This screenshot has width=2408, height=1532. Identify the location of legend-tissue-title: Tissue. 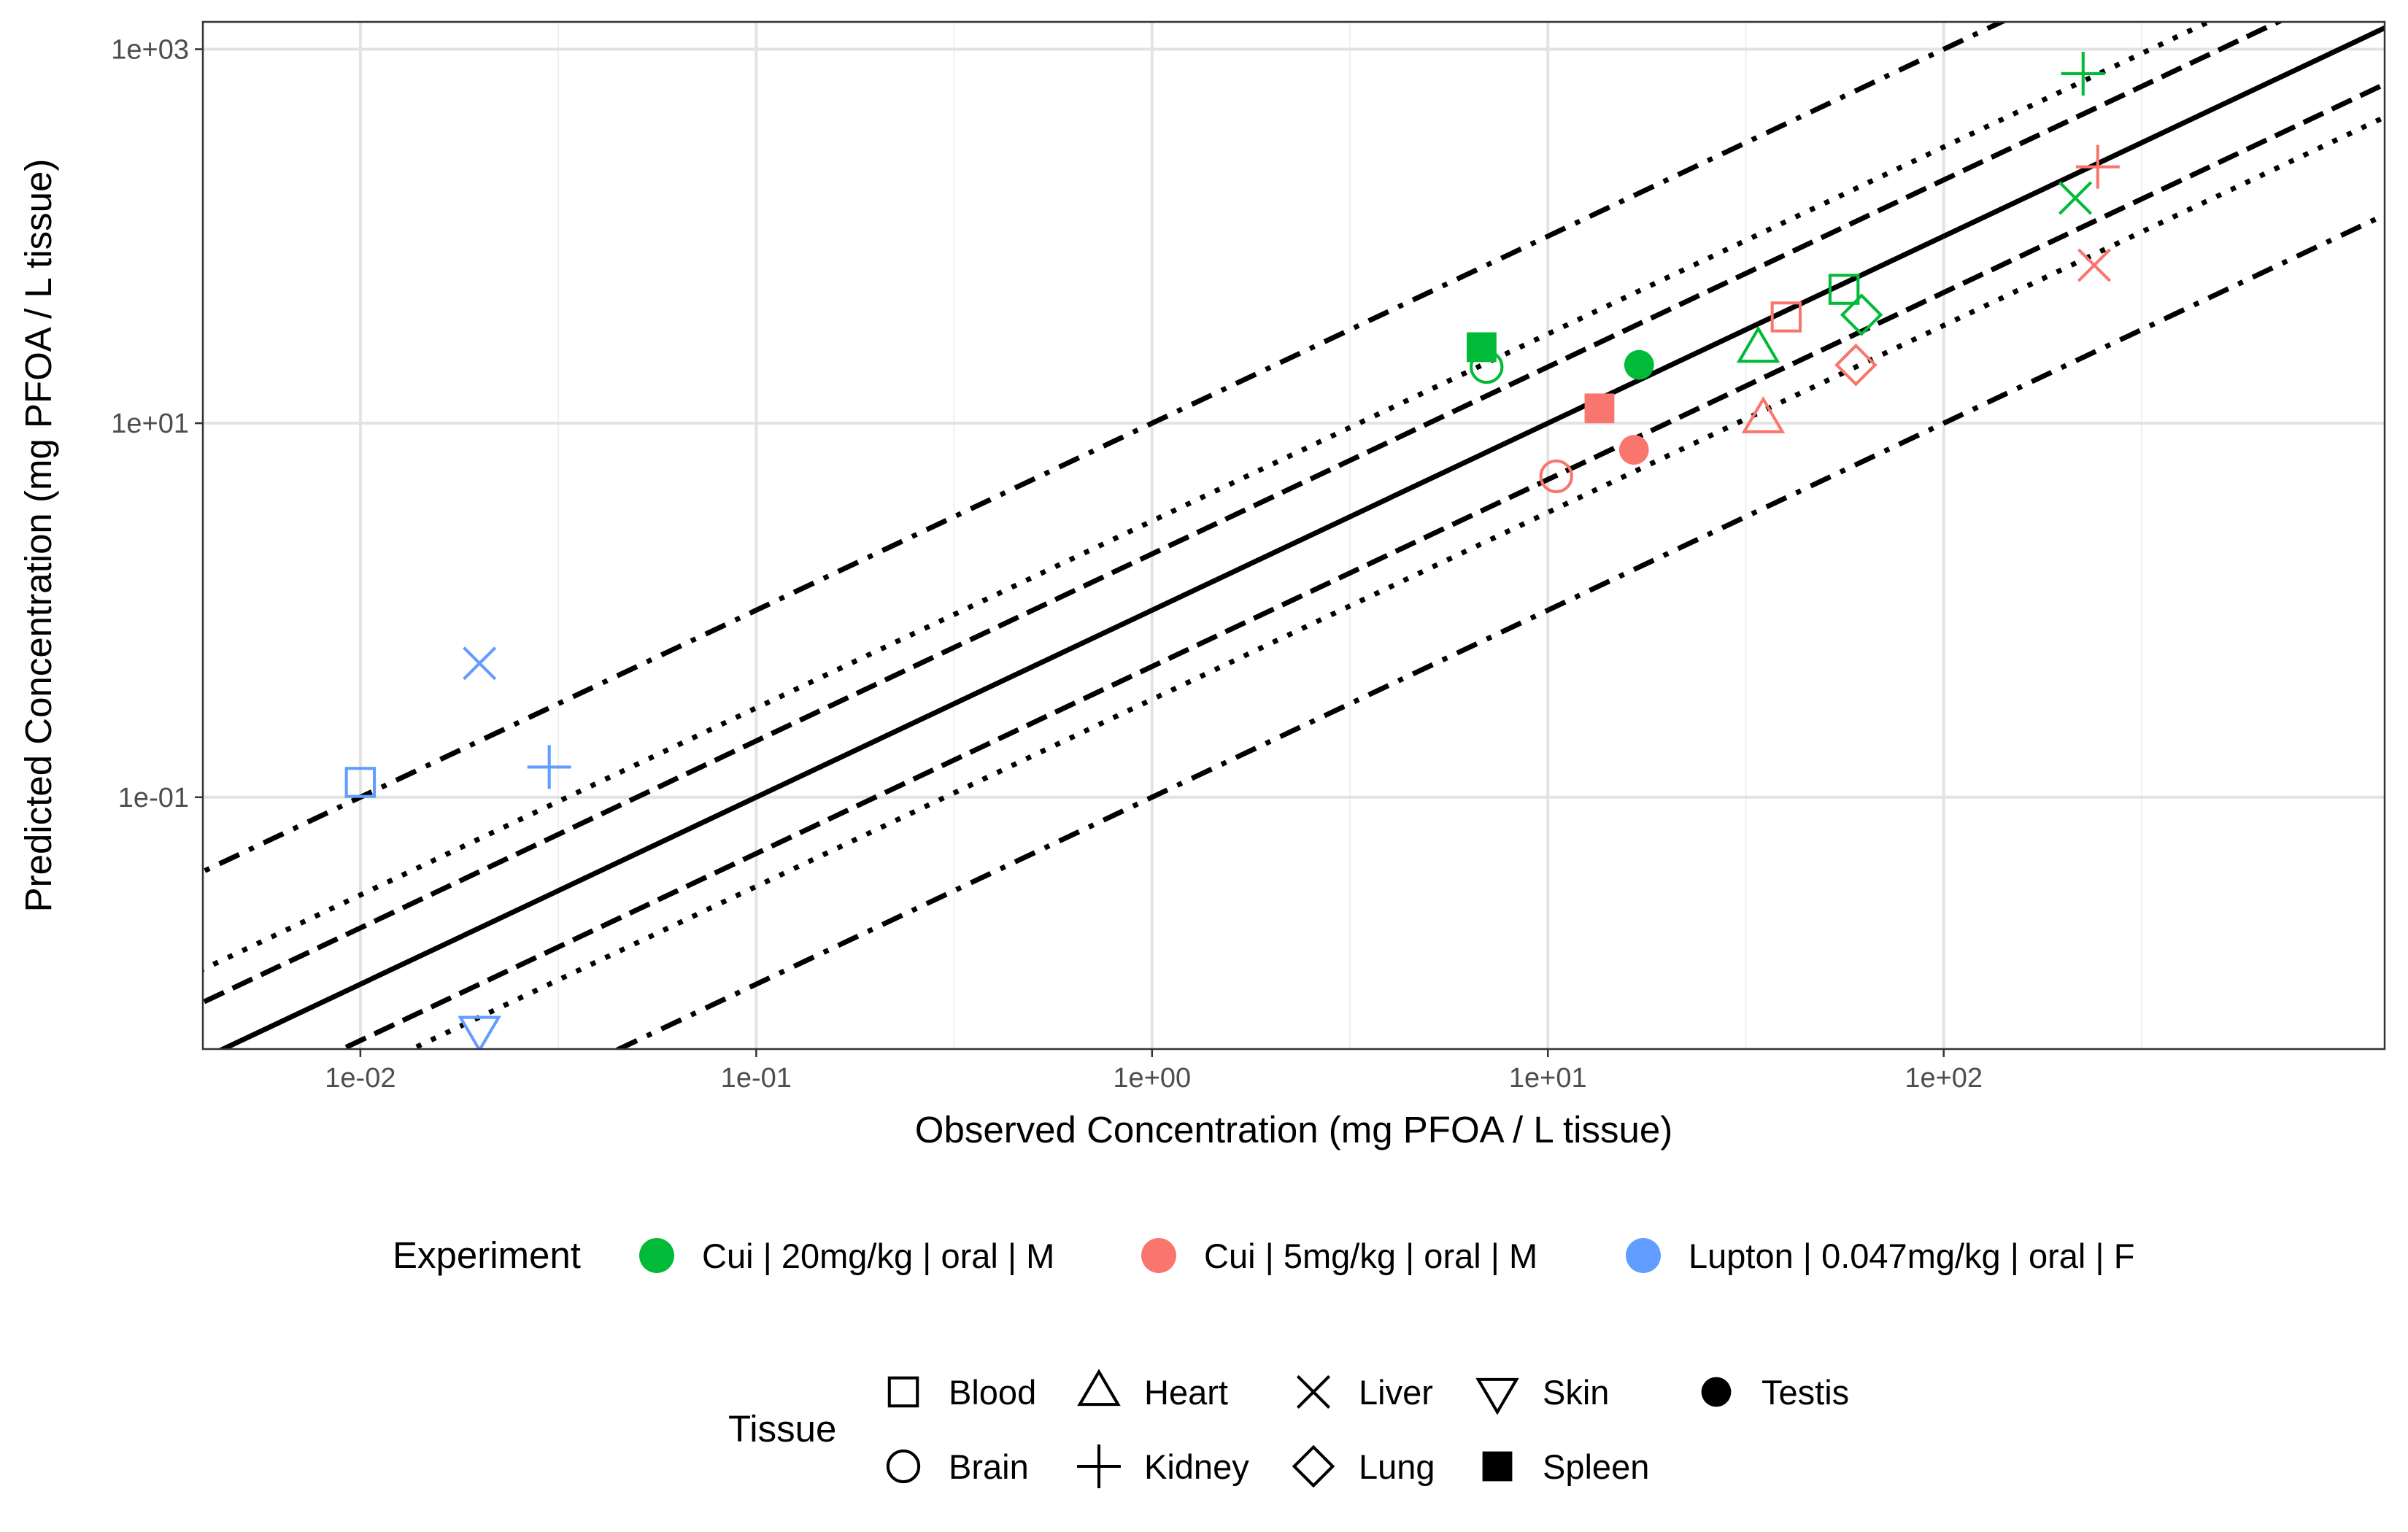
(782, 1429).